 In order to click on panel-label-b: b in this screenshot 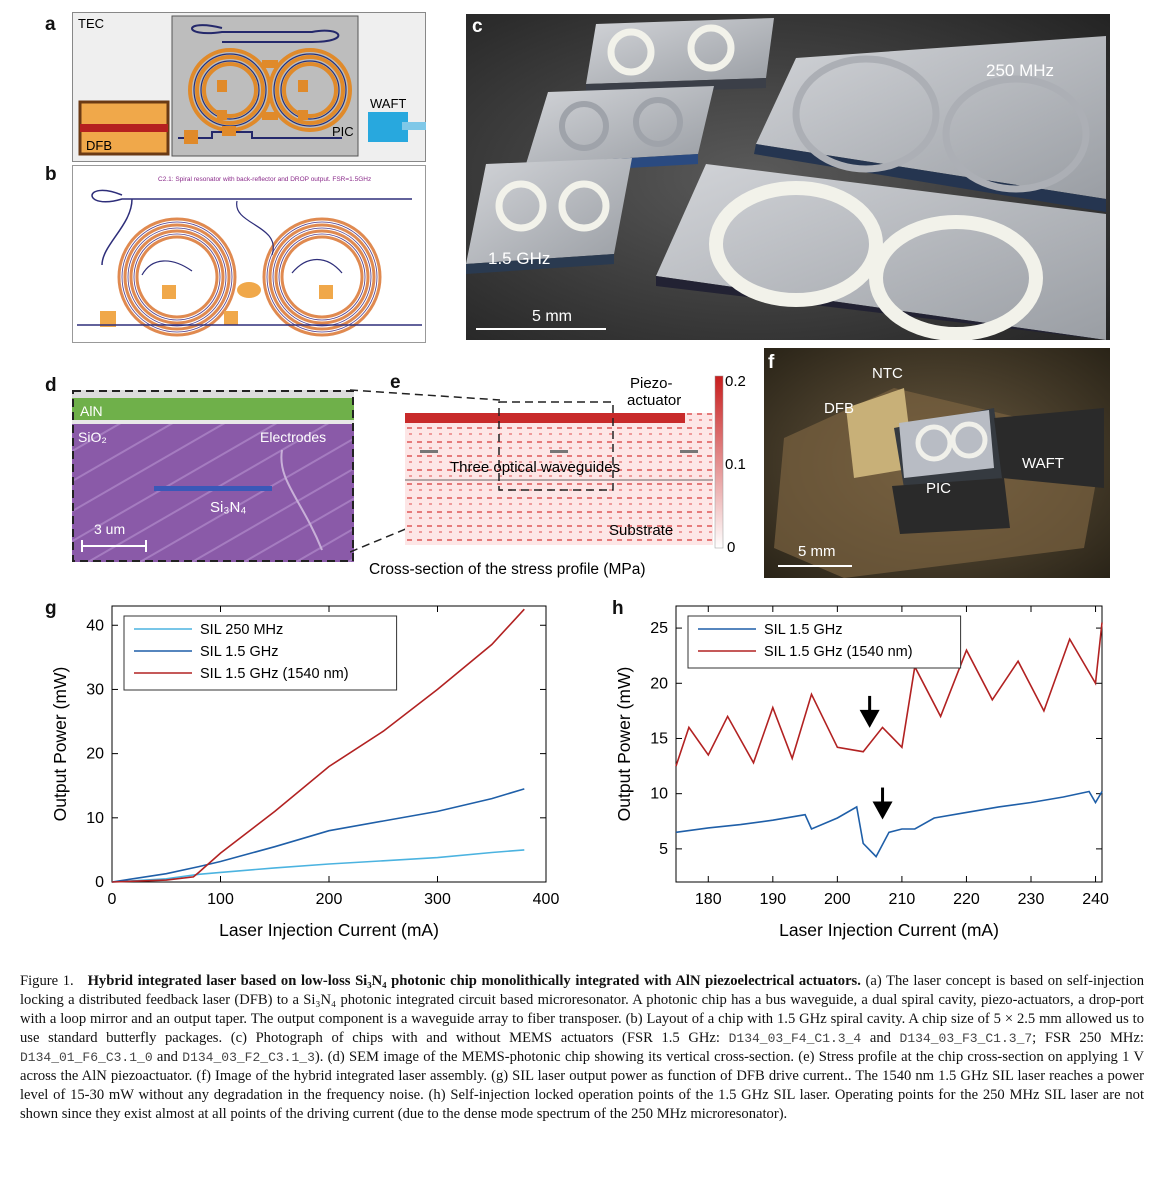, I will do `click(51, 174)`.